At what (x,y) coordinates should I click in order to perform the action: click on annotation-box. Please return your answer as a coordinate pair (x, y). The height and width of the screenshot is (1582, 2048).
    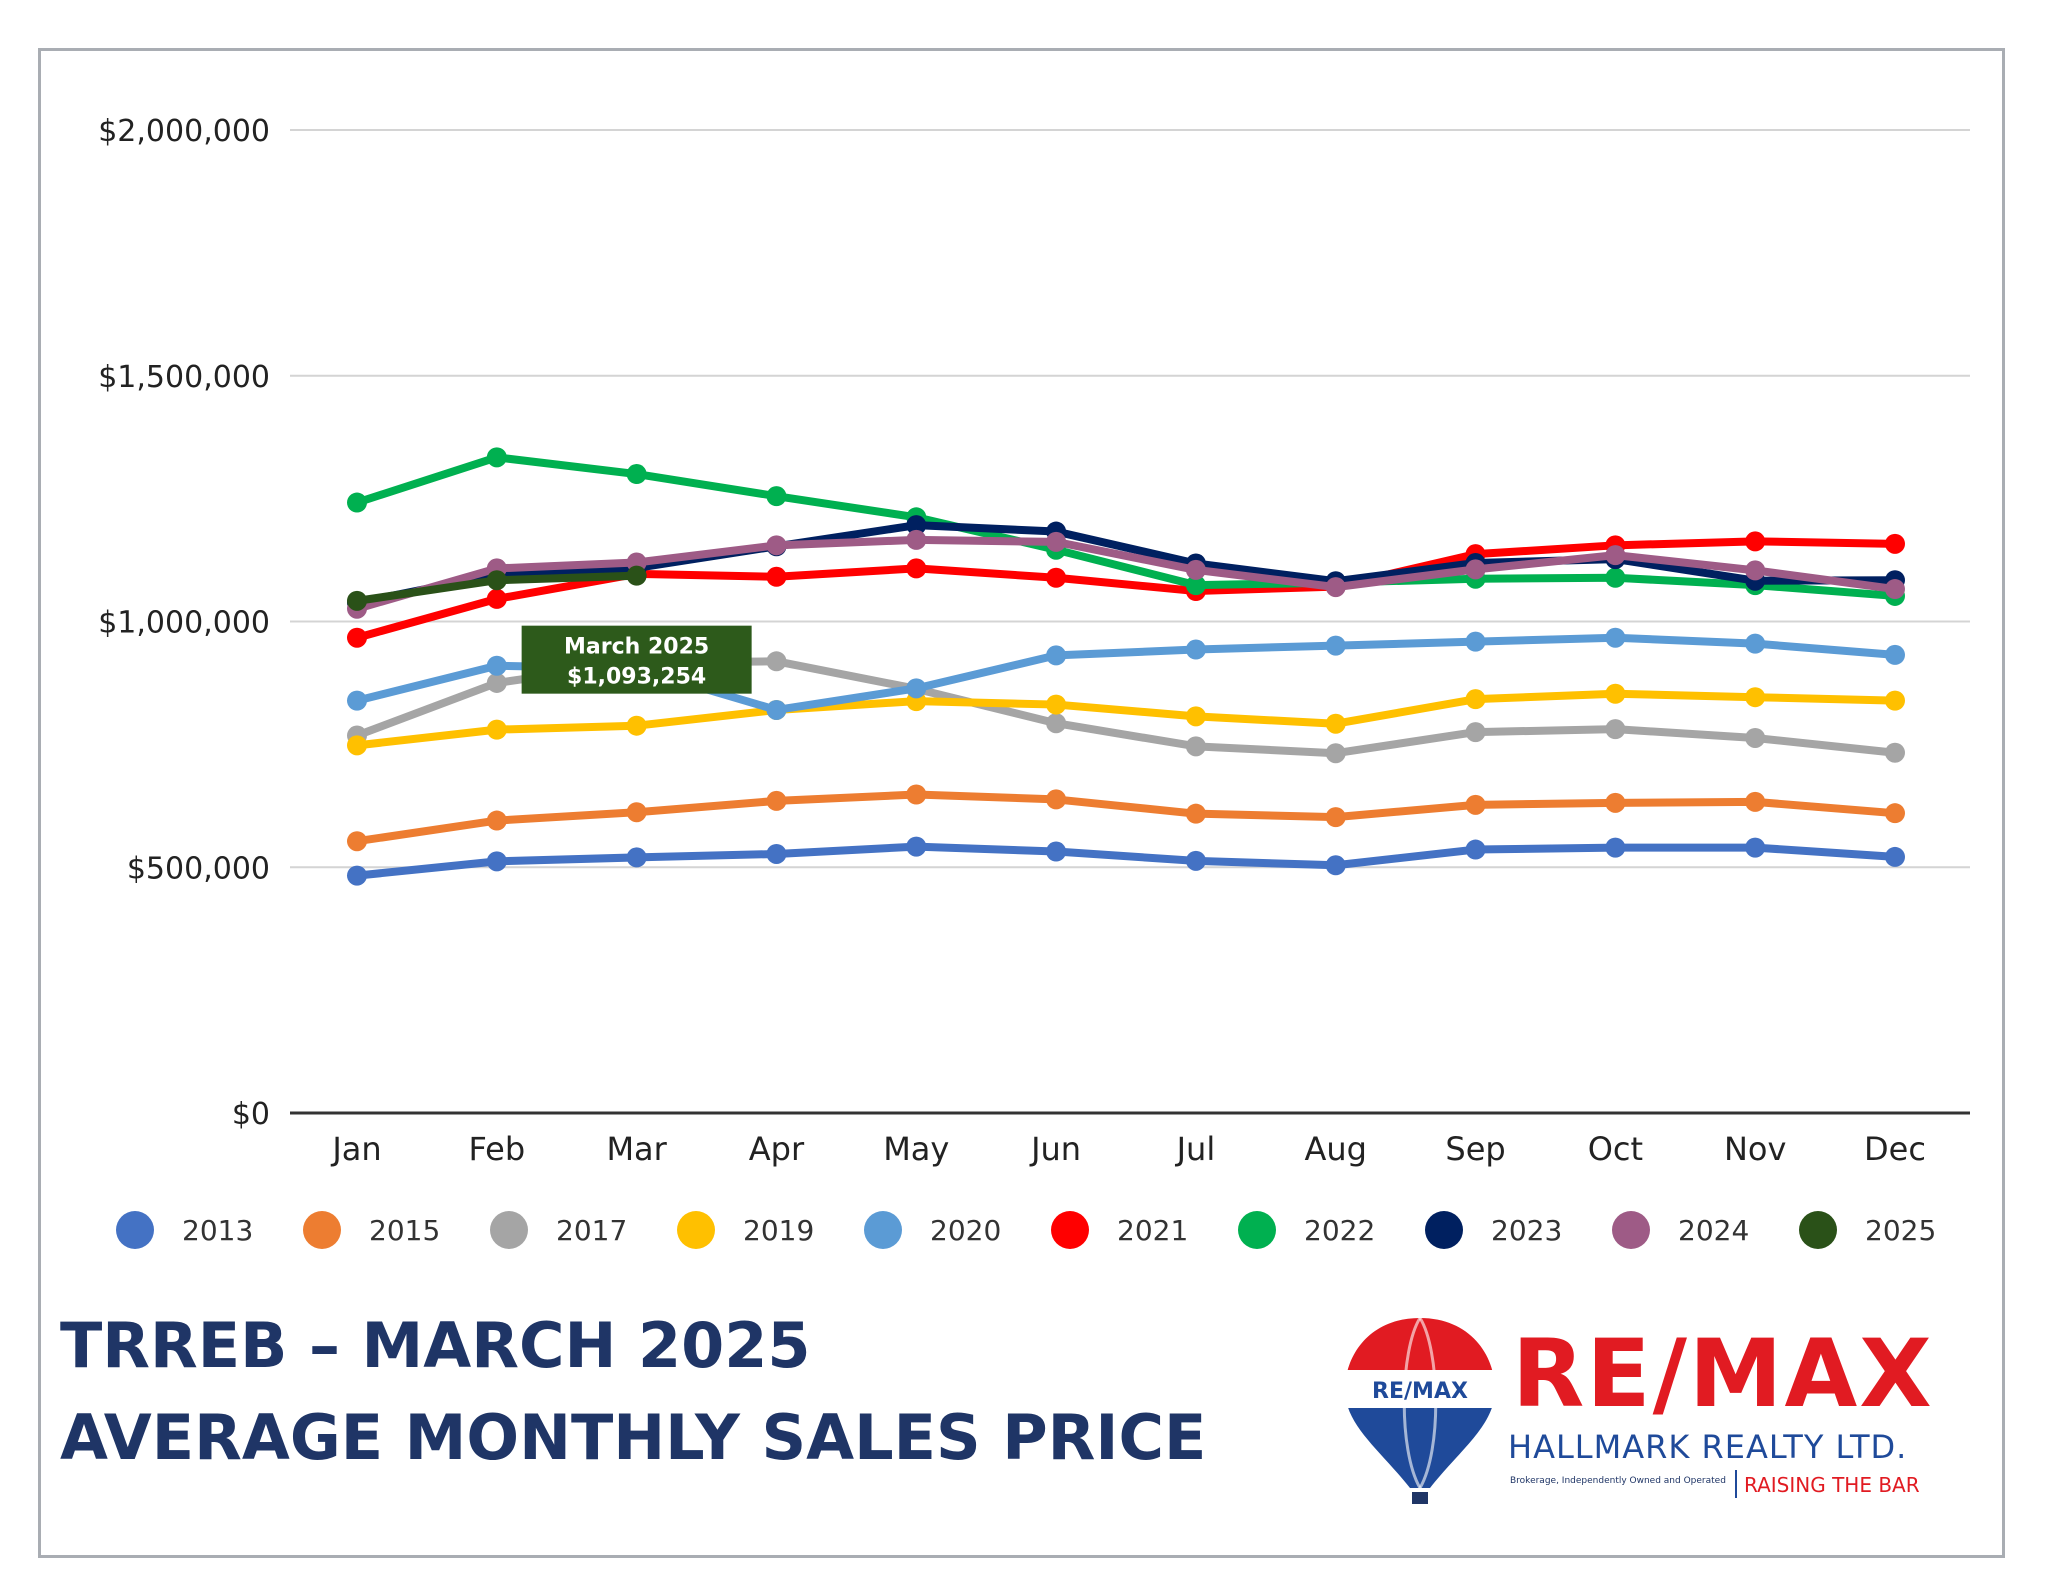
    Looking at the image, I should click on (636, 659).